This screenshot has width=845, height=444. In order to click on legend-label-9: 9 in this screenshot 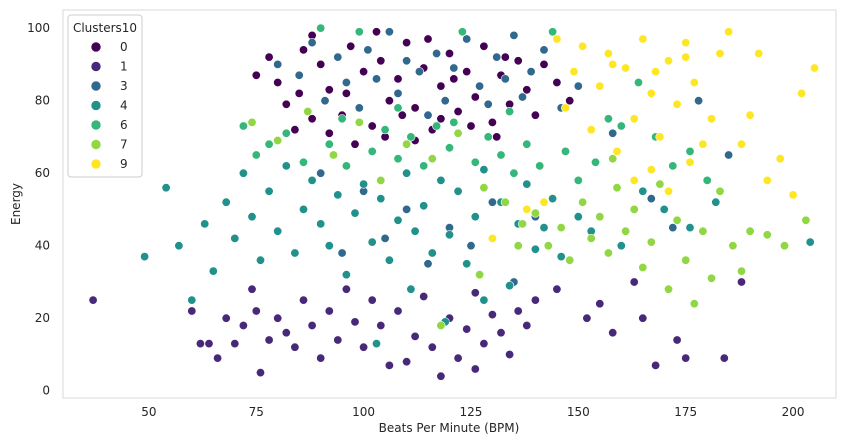, I will do `click(124, 164)`.